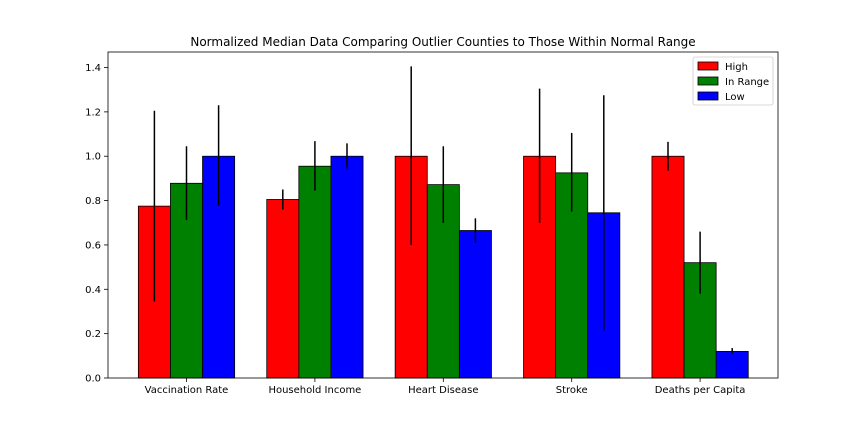 The image size is (864, 437). What do you see at coordinates (475, 304) in the screenshot?
I see `bar-low-heart-disease` at bounding box center [475, 304].